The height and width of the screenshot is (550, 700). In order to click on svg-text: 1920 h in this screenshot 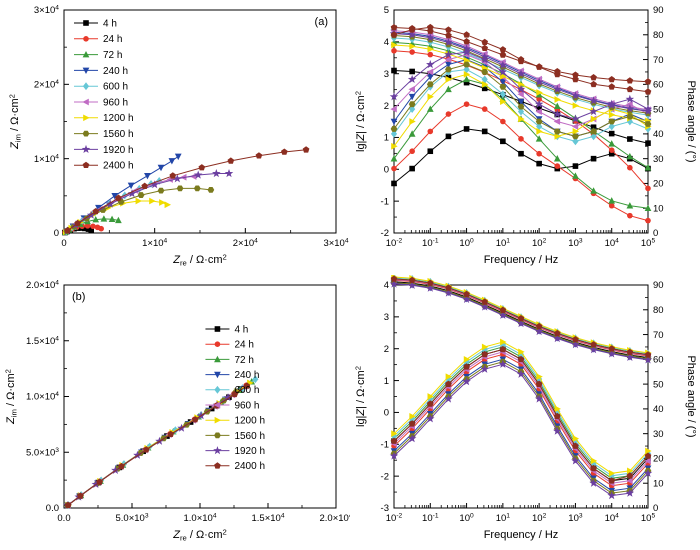, I will do `click(249, 451)`.